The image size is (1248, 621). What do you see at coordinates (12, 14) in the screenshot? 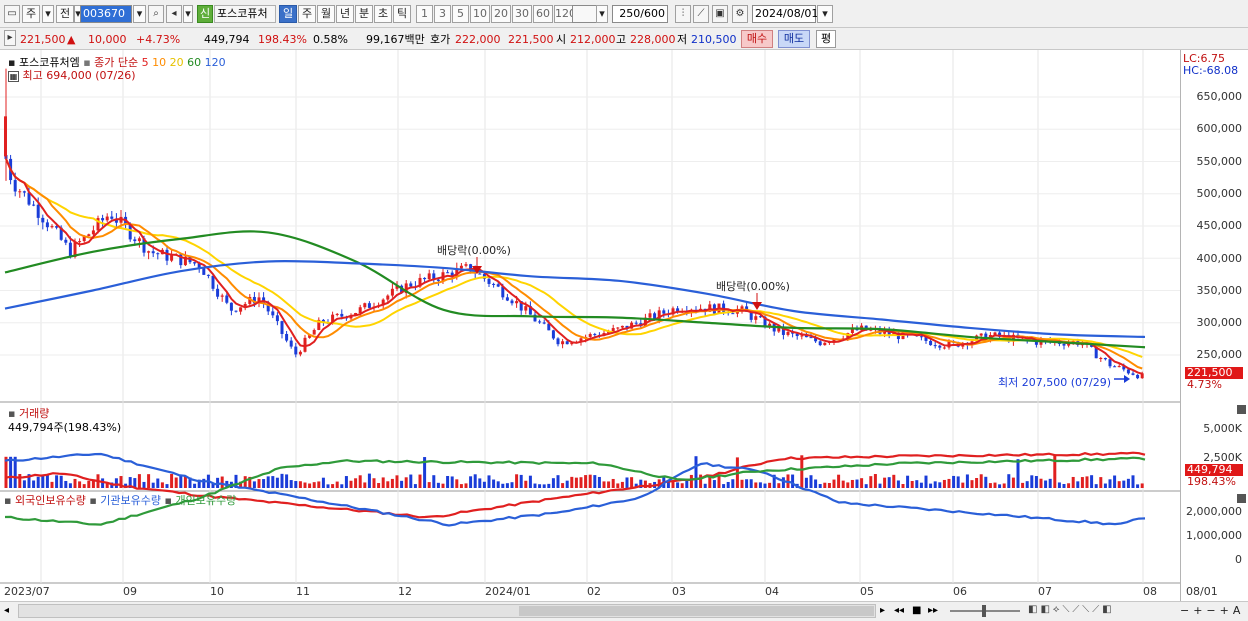
I see `window-menu-icon: ▭` at bounding box center [12, 14].